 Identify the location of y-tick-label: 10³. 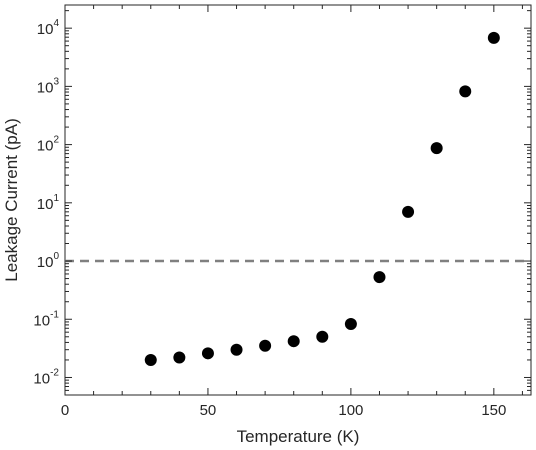
(48, 86).